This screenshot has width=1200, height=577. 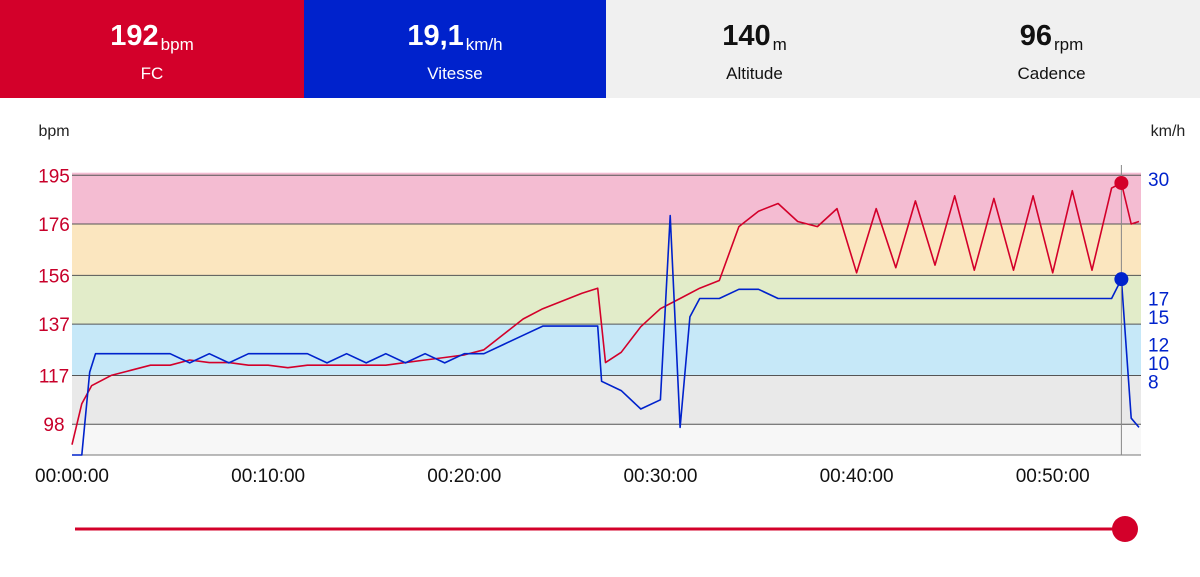 What do you see at coordinates (54, 325) in the screenshot?
I see `hr-tick-label: 137` at bounding box center [54, 325].